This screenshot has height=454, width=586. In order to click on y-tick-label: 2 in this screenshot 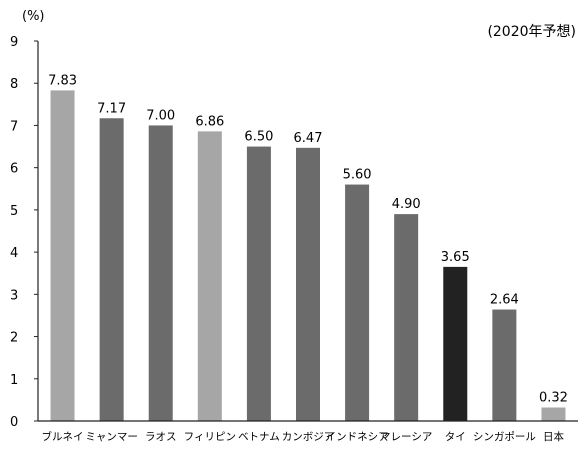, I will do `click(14, 338)`.